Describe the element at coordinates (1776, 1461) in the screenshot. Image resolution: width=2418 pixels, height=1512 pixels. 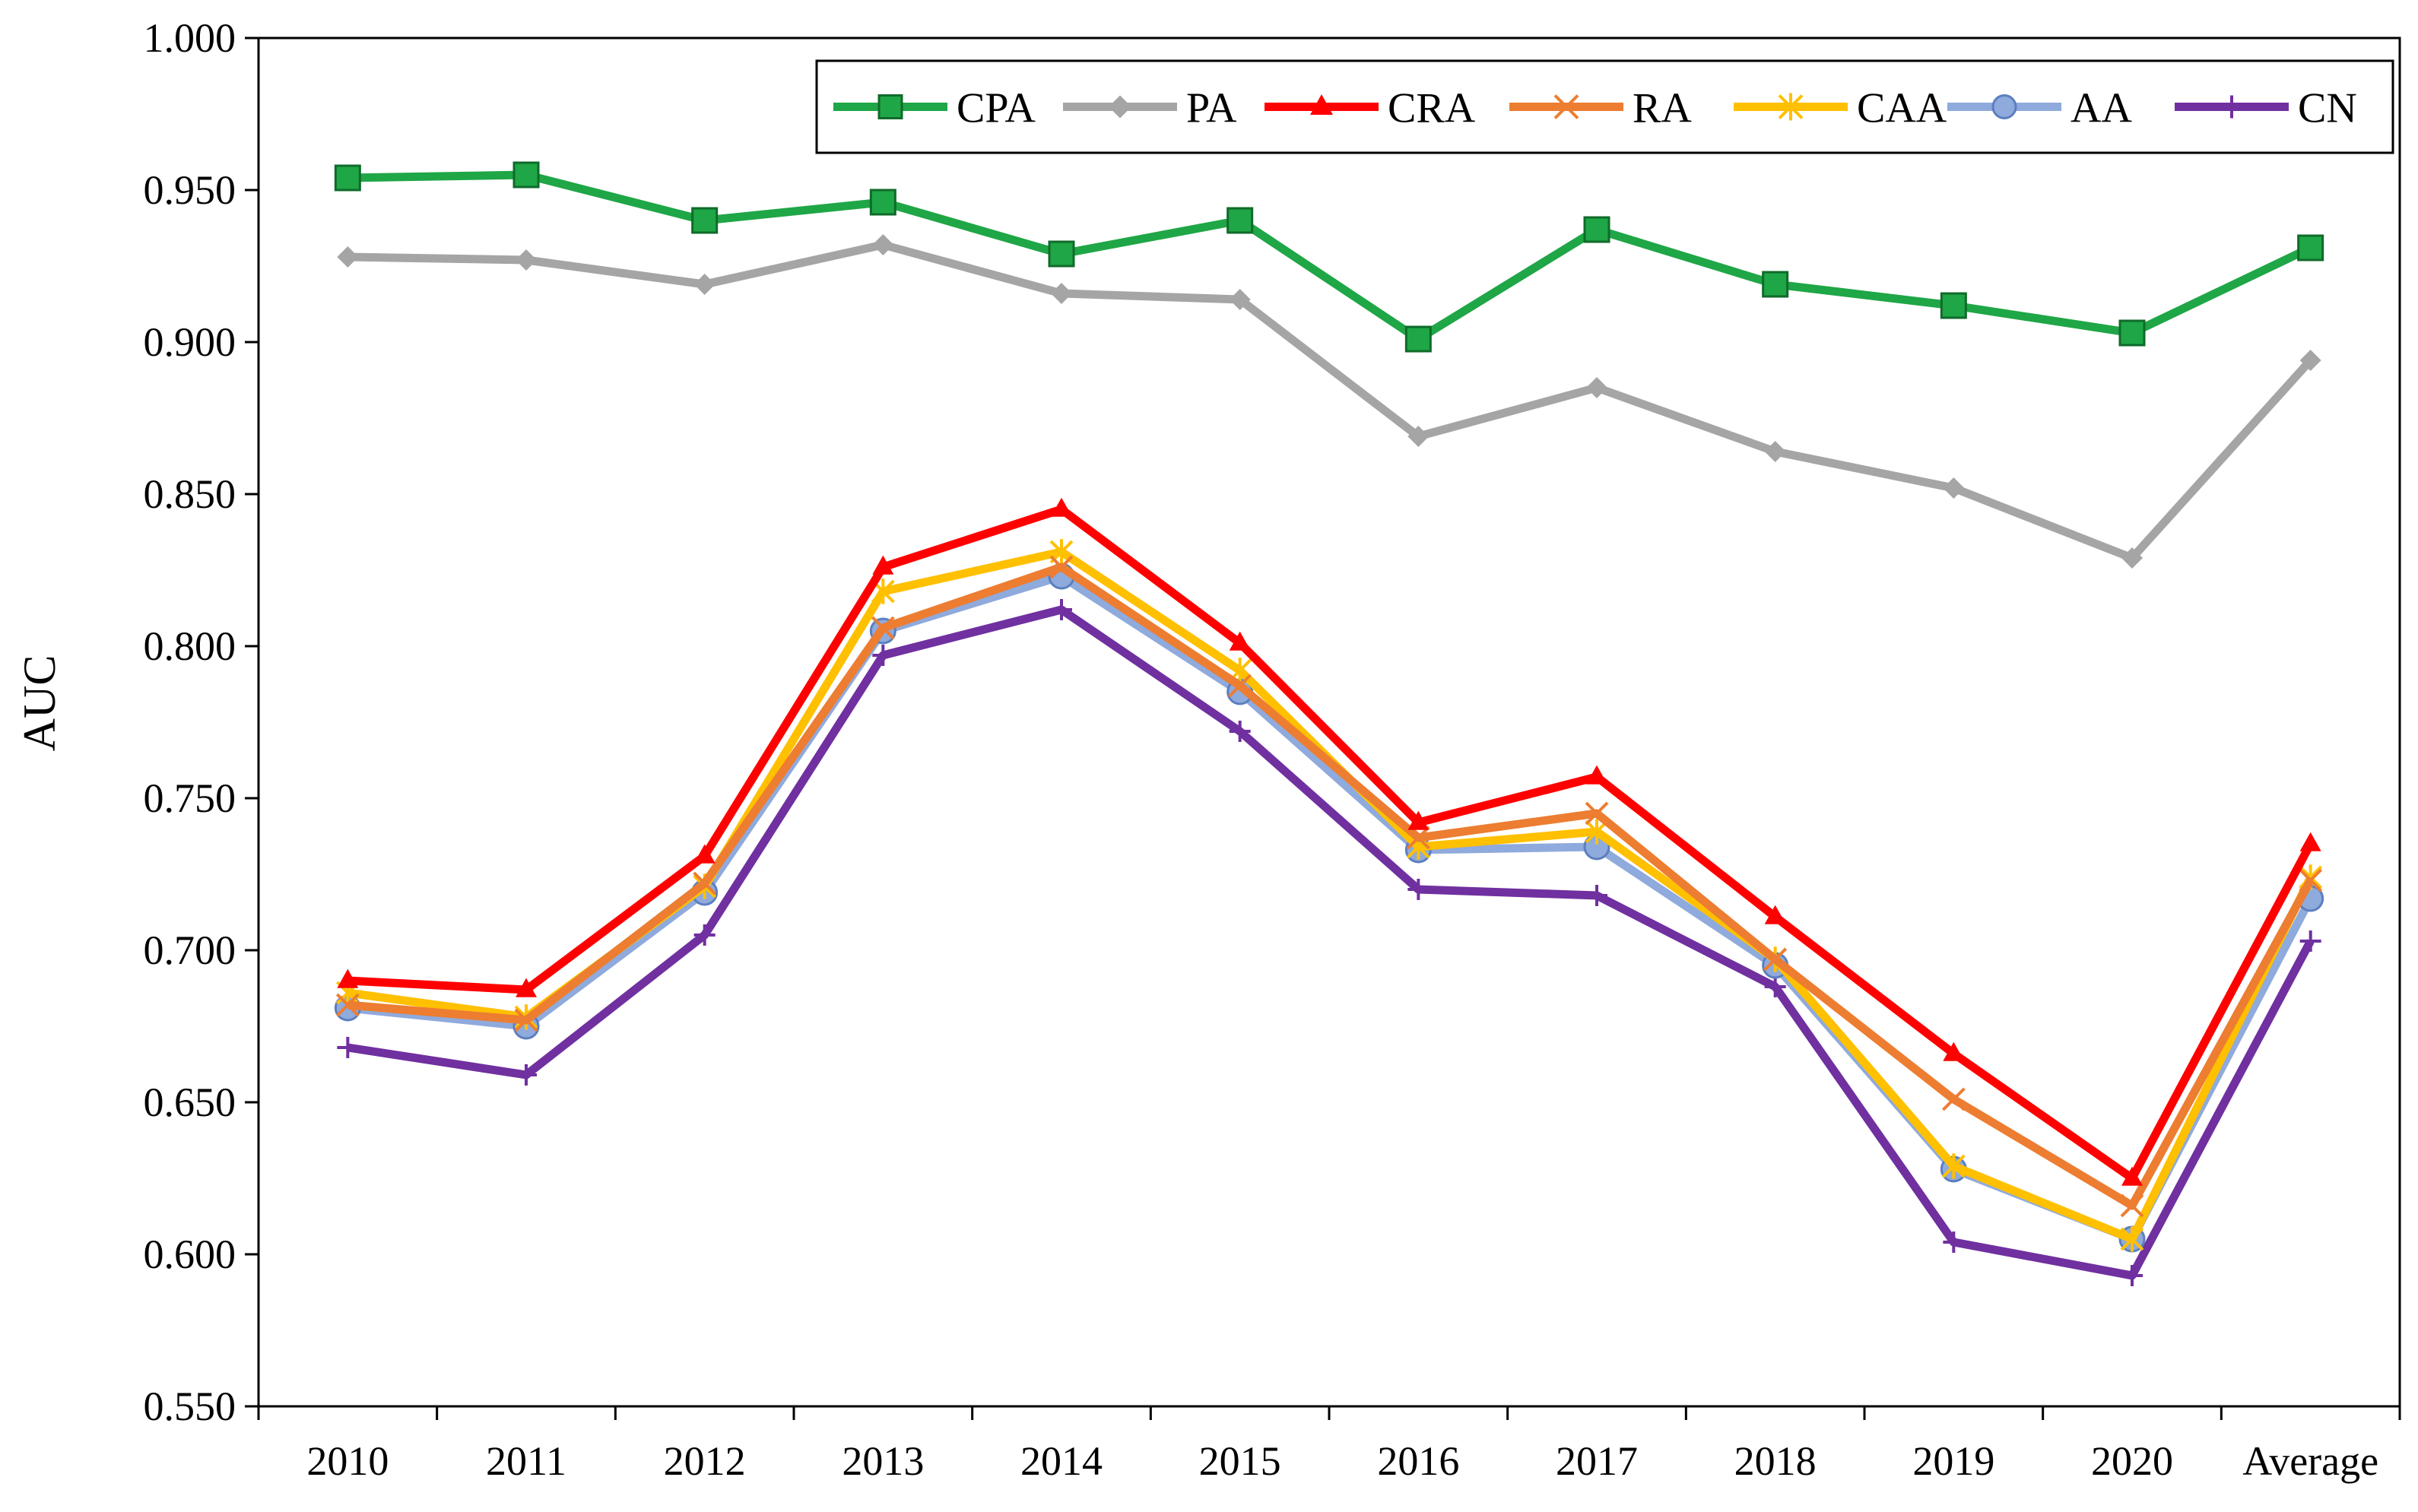
I see `x-tick-label: 2018` at that location.